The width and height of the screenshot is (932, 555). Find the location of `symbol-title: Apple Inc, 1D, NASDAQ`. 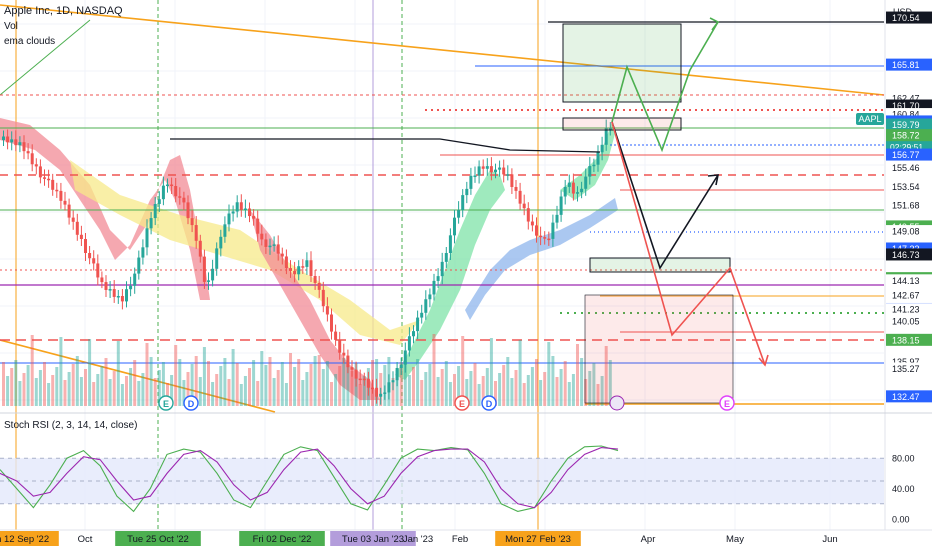

symbol-title: Apple Inc, 1D, NASDAQ is located at coordinates (63, 11).